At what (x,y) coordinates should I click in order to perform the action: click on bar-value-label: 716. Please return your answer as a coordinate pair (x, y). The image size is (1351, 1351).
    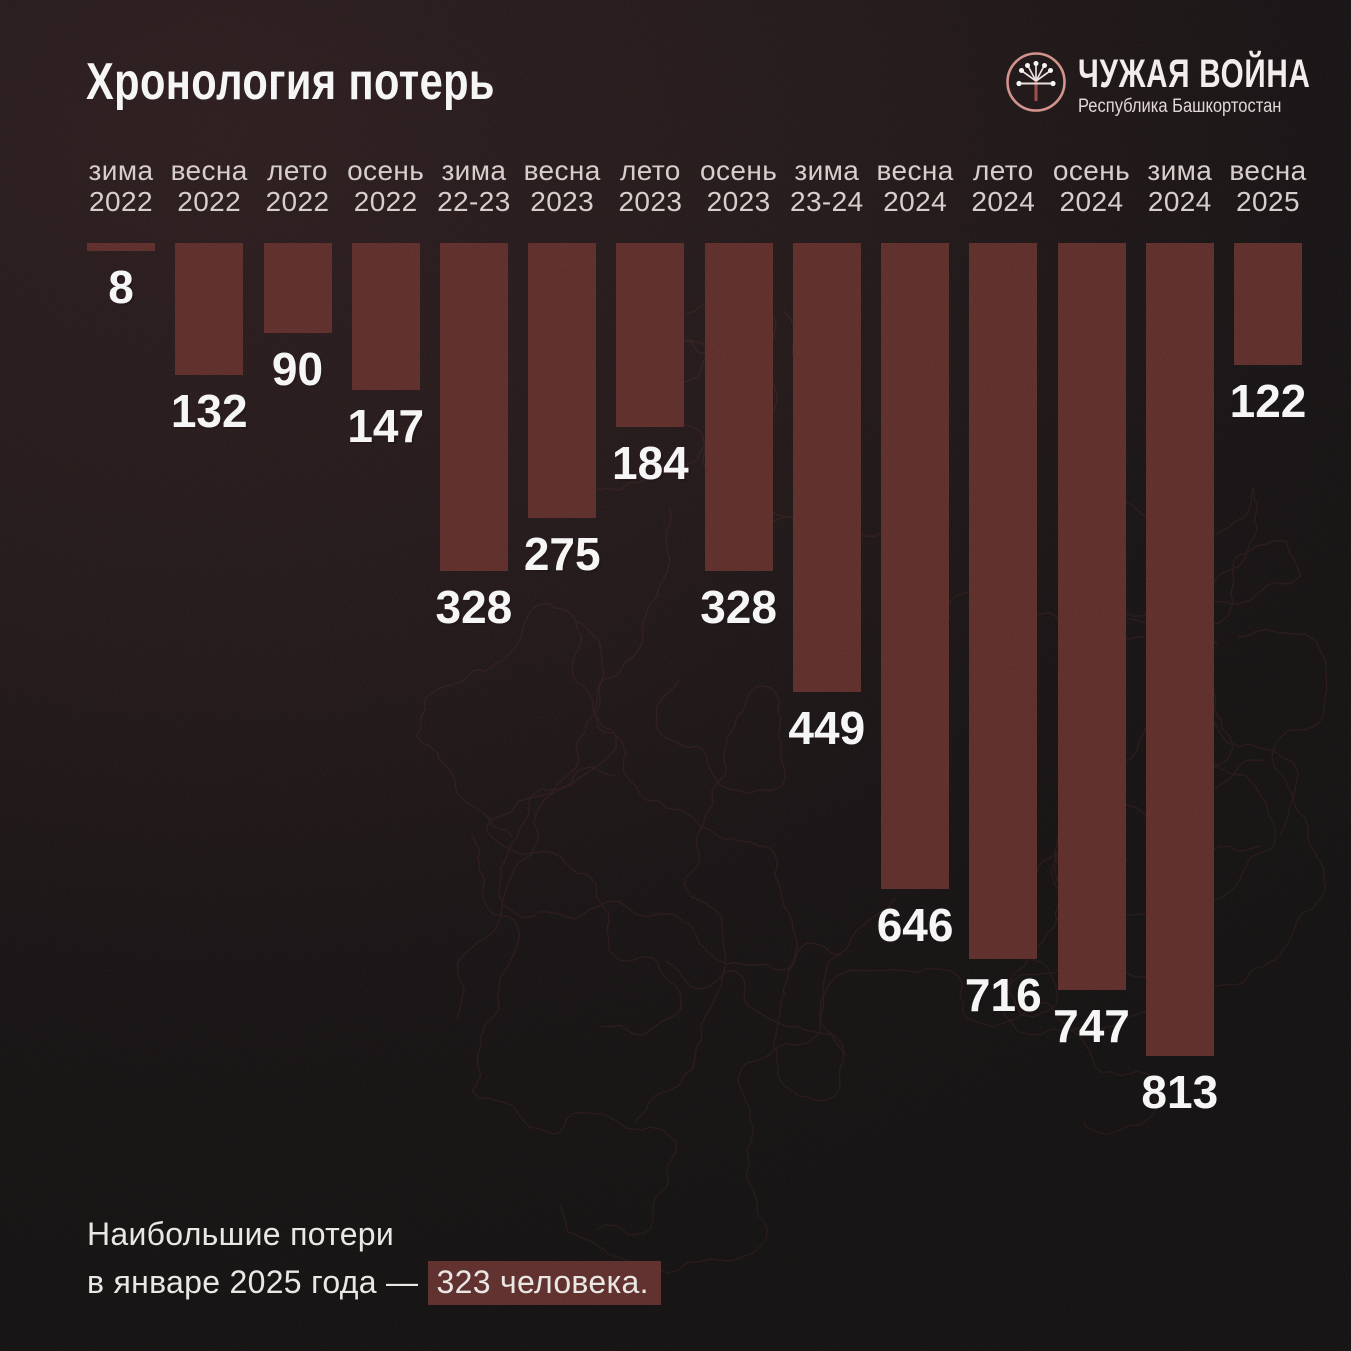
    Looking at the image, I should click on (1003, 995).